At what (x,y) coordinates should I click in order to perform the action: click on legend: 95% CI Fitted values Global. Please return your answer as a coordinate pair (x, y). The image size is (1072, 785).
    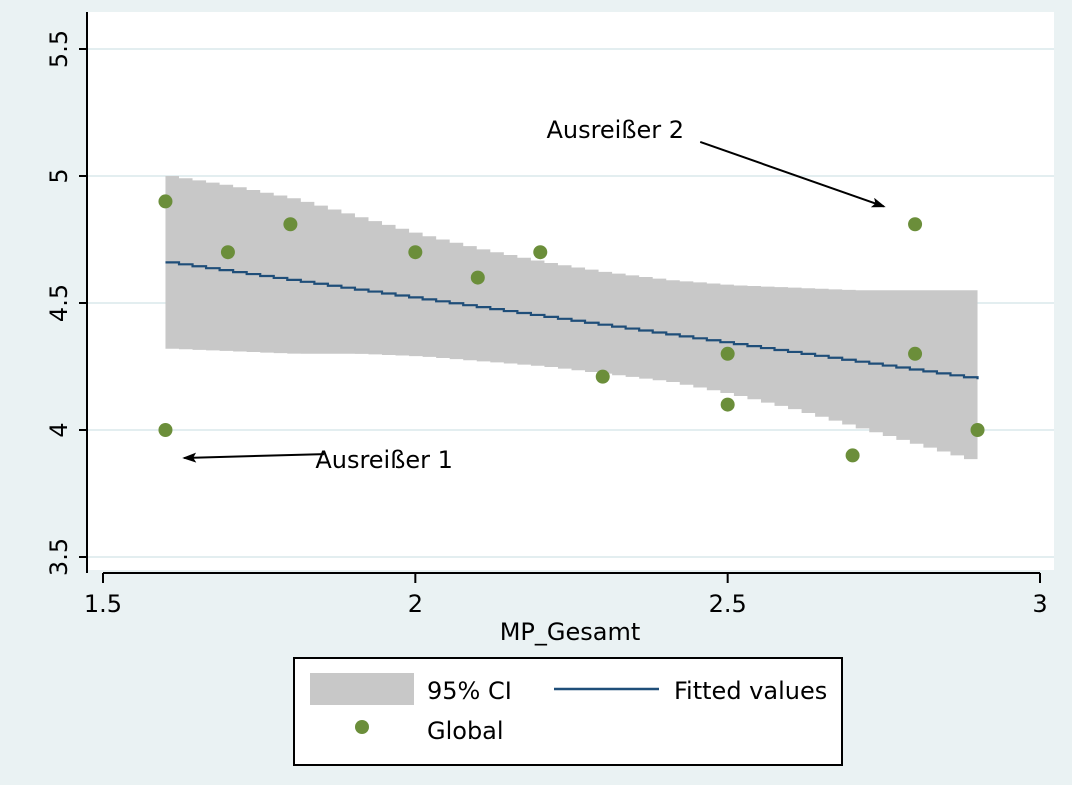
    Looking at the image, I should click on (568, 711).